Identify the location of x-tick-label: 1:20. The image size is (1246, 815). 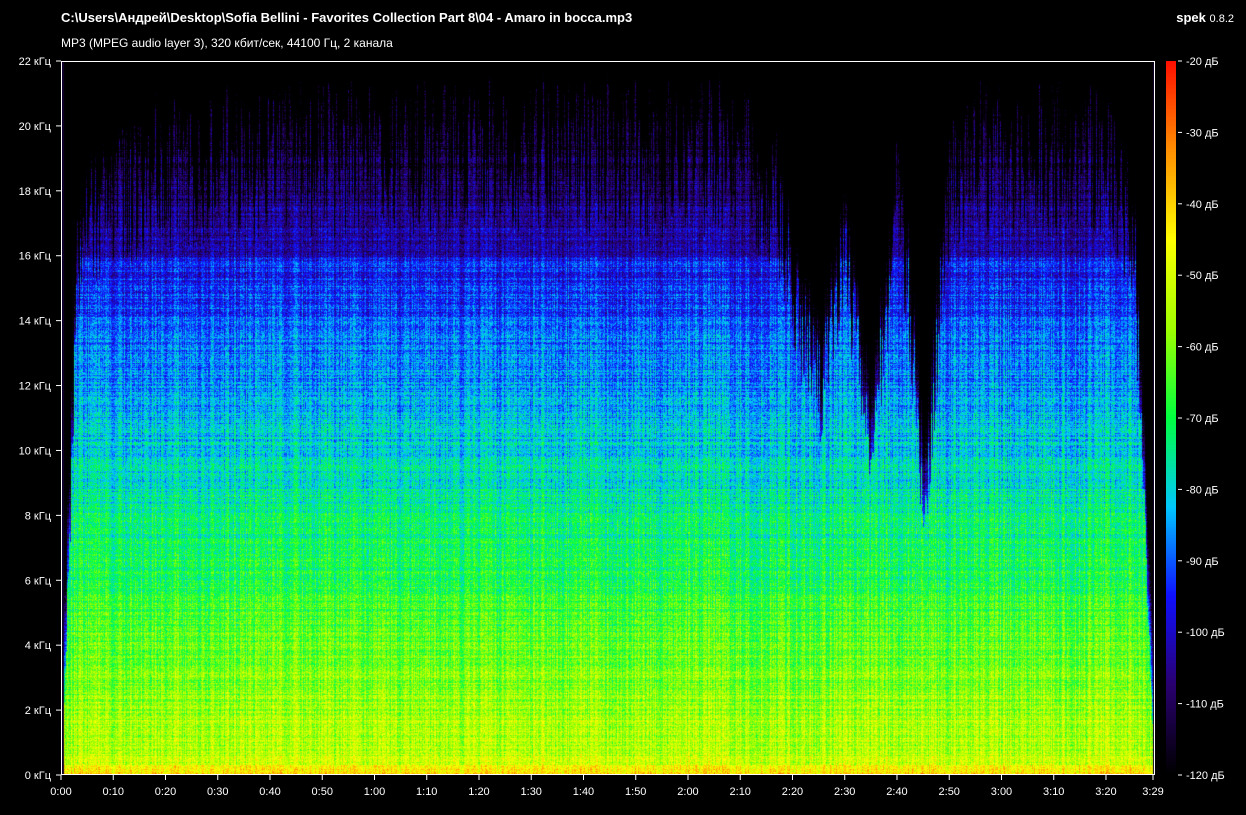
(478, 792).